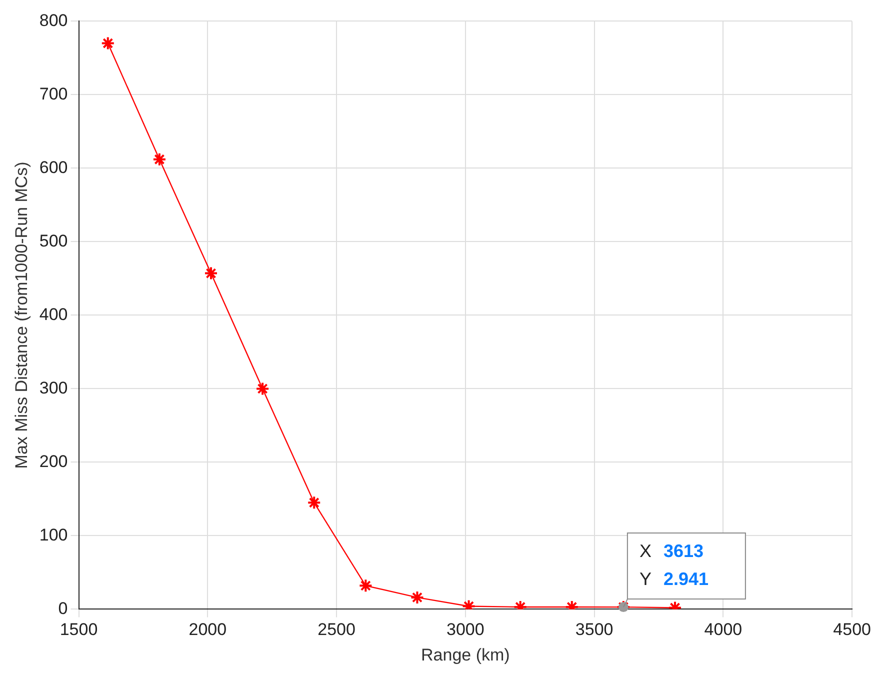 Image resolution: width=886 pixels, height=678 pixels. What do you see at coordinates (207, 630) in the screenshot?
I see `x-tick-label: 2000` at bounding box center [207, 630].